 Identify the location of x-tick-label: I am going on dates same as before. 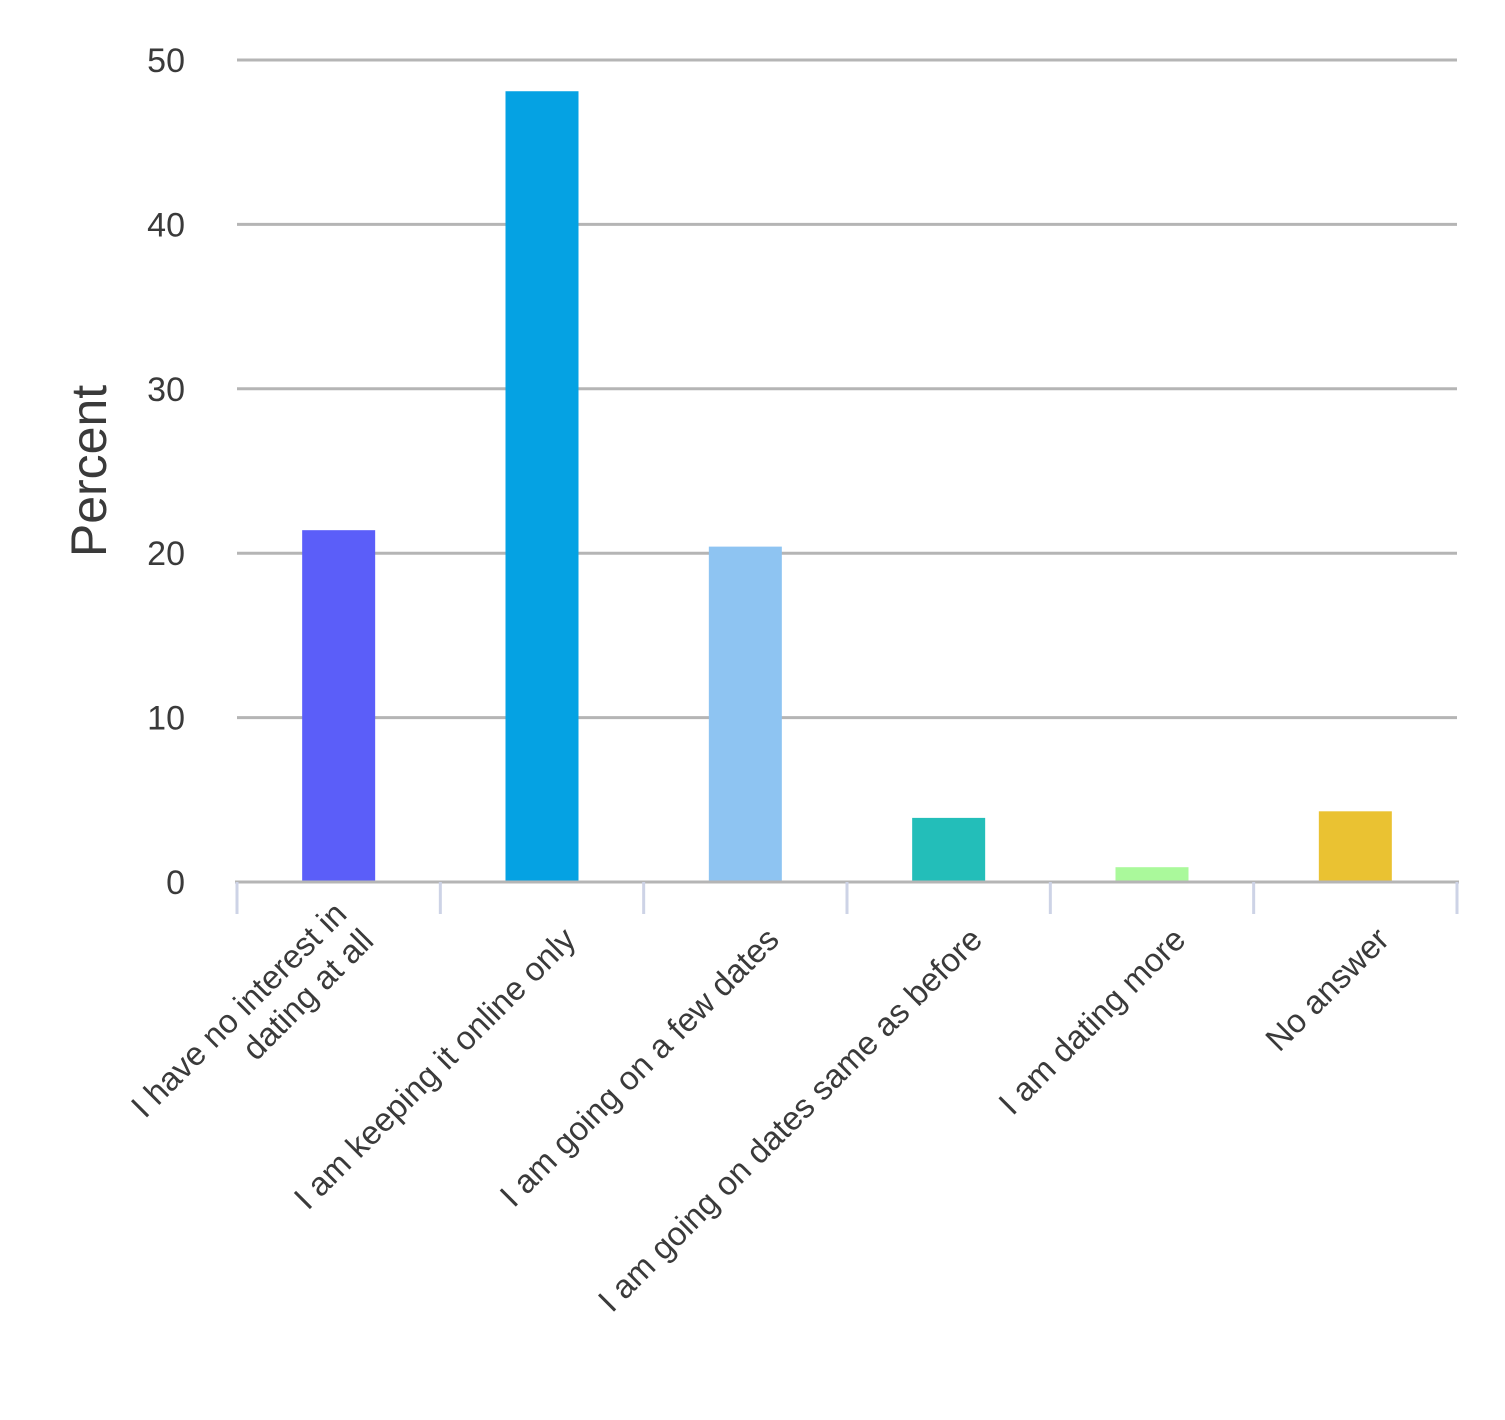
(790, 1119).